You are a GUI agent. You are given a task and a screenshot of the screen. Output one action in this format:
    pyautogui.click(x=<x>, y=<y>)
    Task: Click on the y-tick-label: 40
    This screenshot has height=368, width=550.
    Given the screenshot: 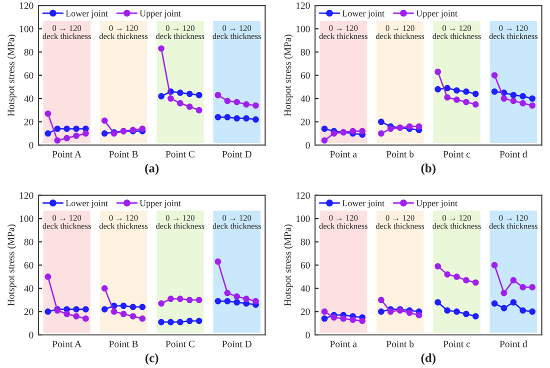 What is the action you would take?
    pyautogui.click(x=29, y=288)
    